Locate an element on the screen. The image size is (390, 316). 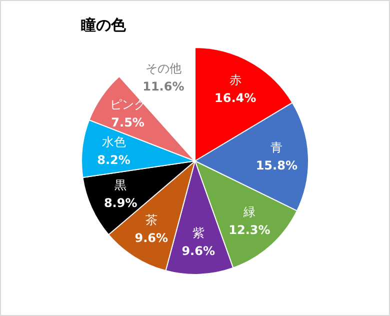
data-label: 15.8% is located at coordinates (277, 165).